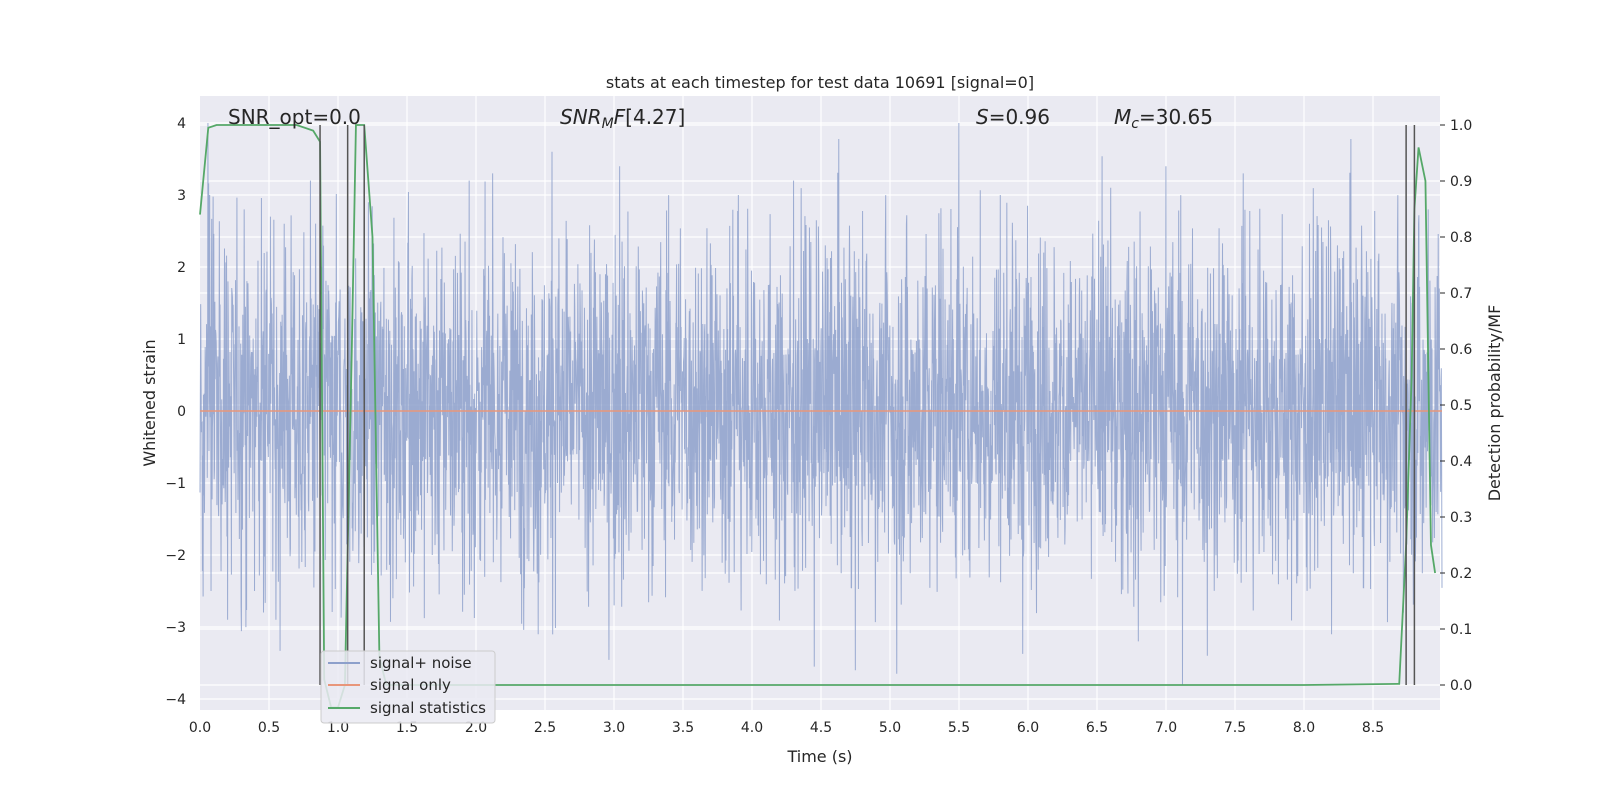 This screenshot has height=800, width=1600. Describe the element at coordinates (181, 196) in the screenshot. I see `y-tick-label: 3` at that location.